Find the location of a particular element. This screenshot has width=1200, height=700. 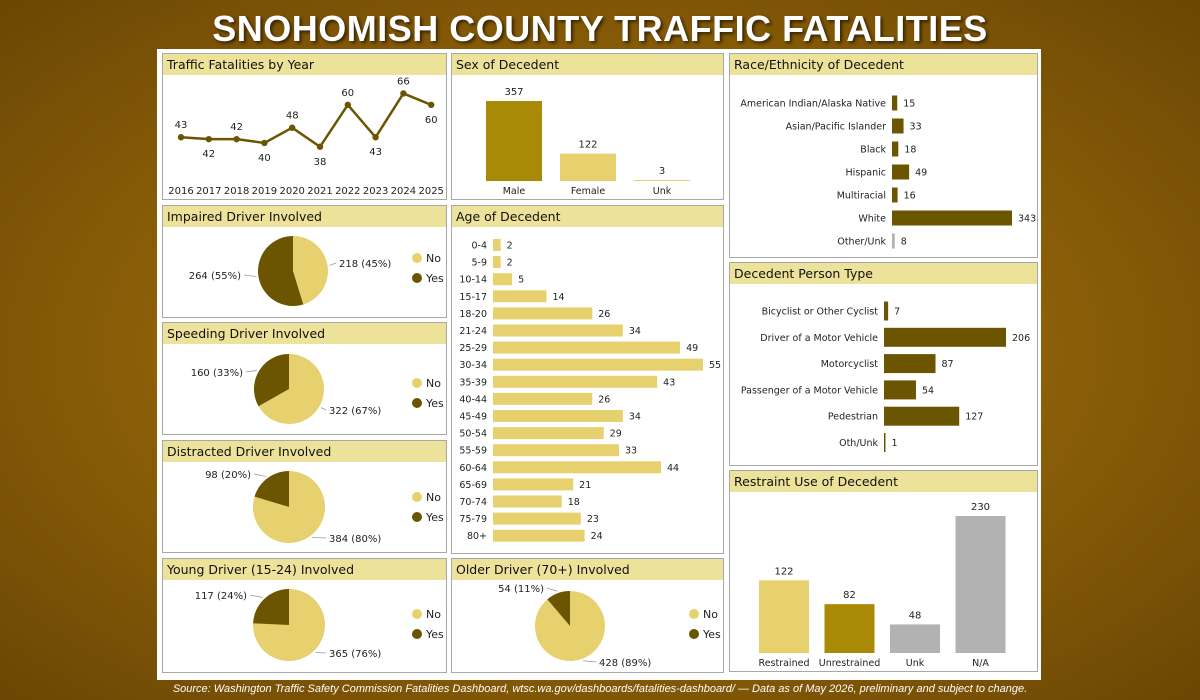

bar-value-label: 29 is located at coordinates (616, 434).